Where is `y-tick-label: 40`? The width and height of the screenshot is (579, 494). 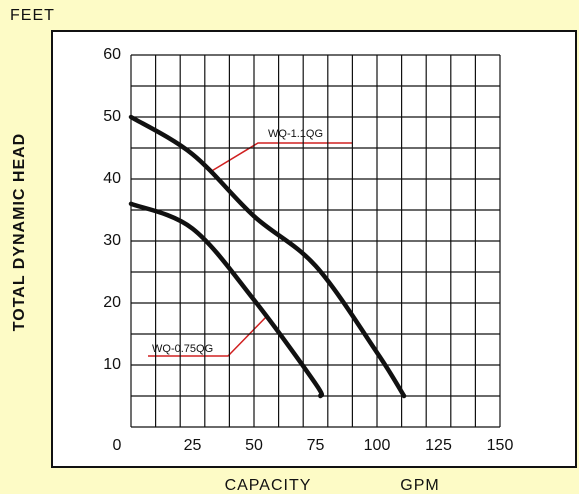 y-tick-label: 40 is located at coordinates (112, 178).